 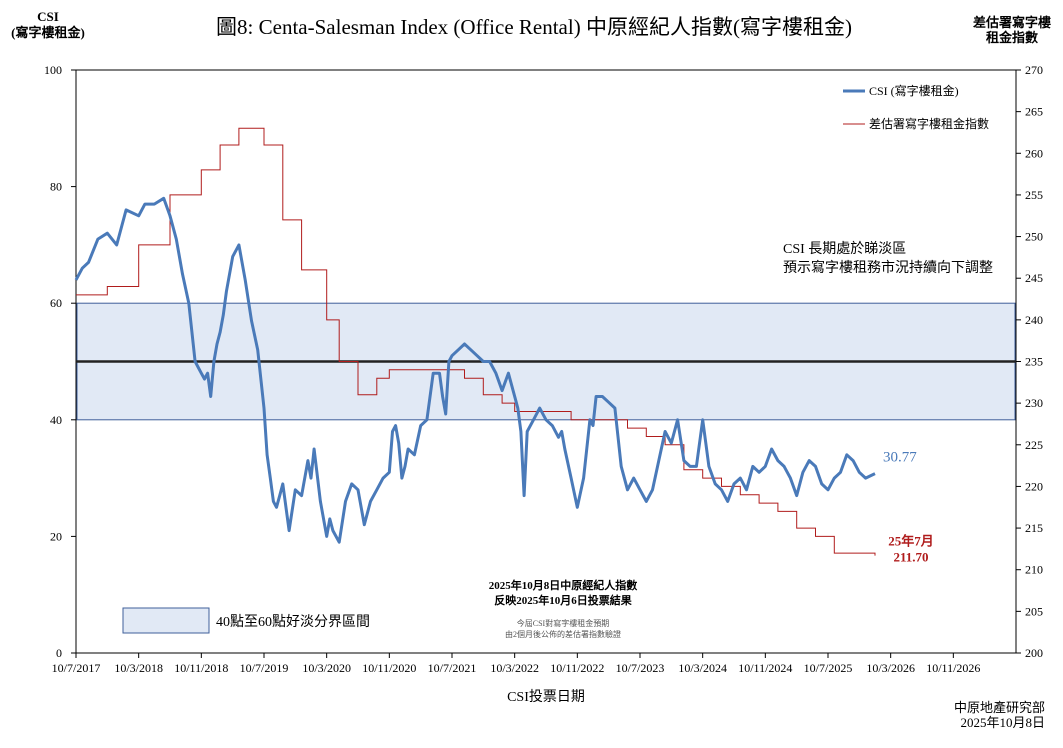 What do you see at coordinates (48, 16) in the screenshot?
I see `left-axis-title-1: CSI` at bounding box center [48, 16].